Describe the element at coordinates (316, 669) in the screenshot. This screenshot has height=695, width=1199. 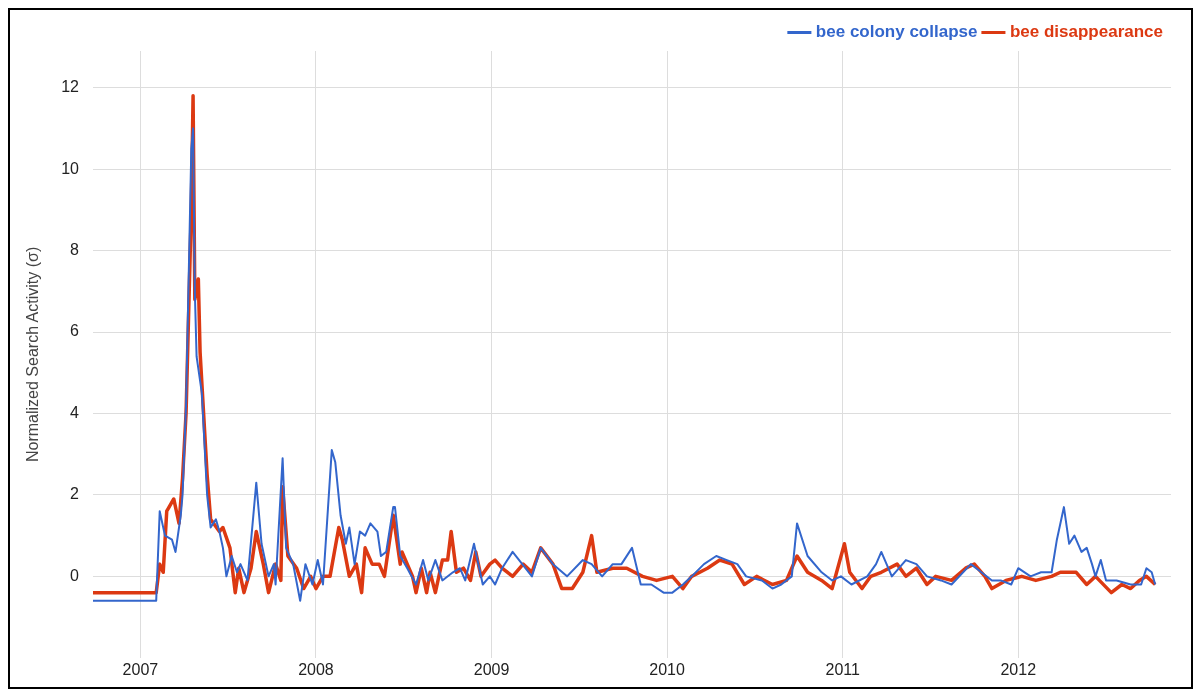
I see `x-tick-label: 2008` at that location.